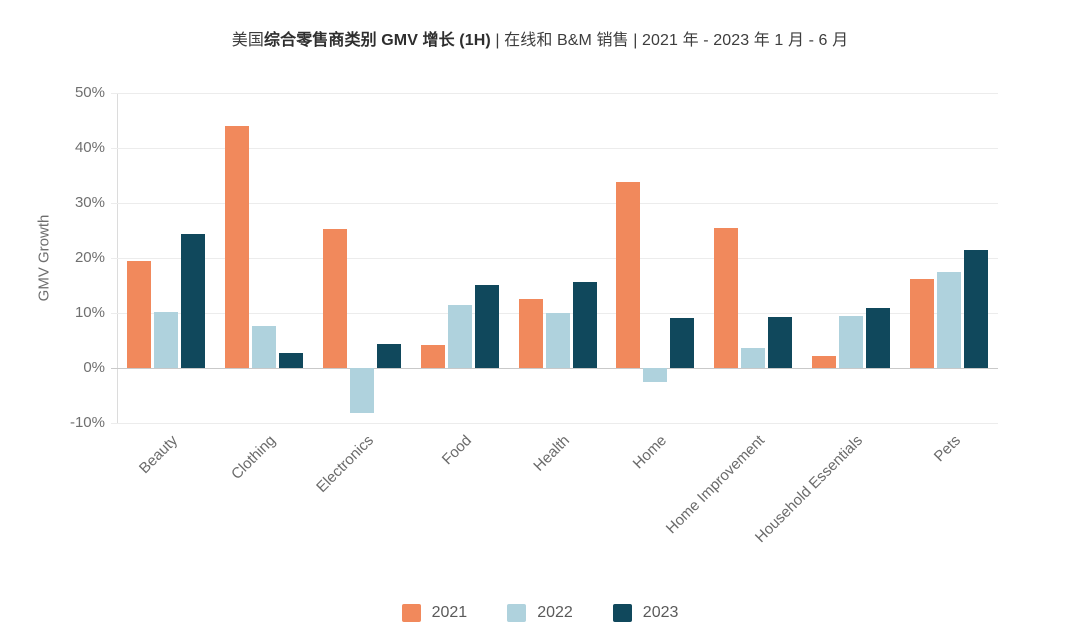 The height and width of the screenshot is (637, 1080). Describe the element at coordinates (824, 362) in the screenshot. I see `bar-2021-household-essentials` at that location.